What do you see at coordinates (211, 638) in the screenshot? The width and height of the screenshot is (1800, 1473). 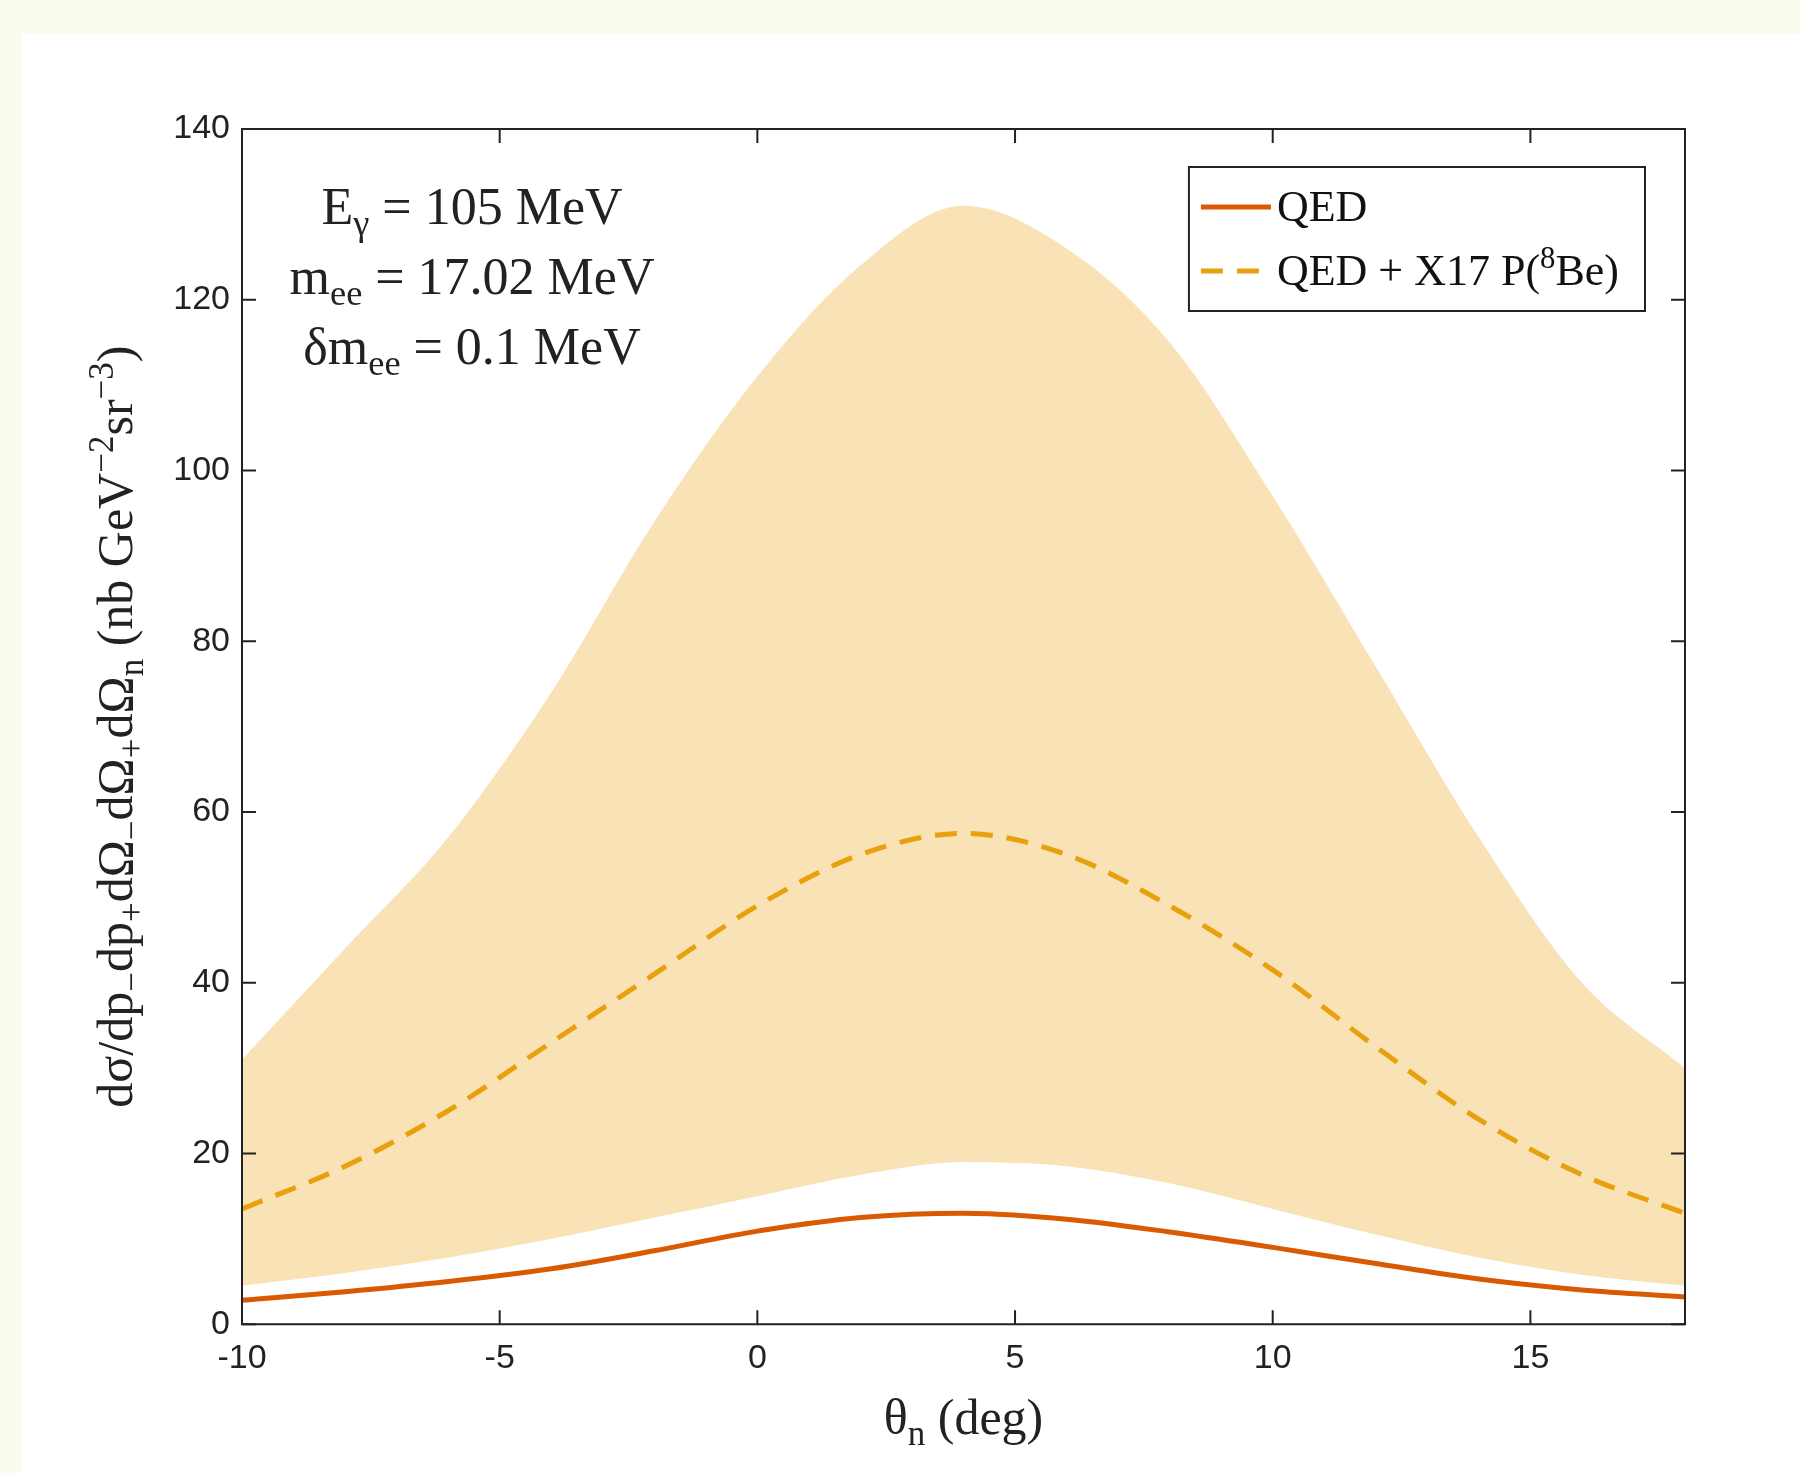 I see `y-tick-label: 80` at bounding box center [211, 638].